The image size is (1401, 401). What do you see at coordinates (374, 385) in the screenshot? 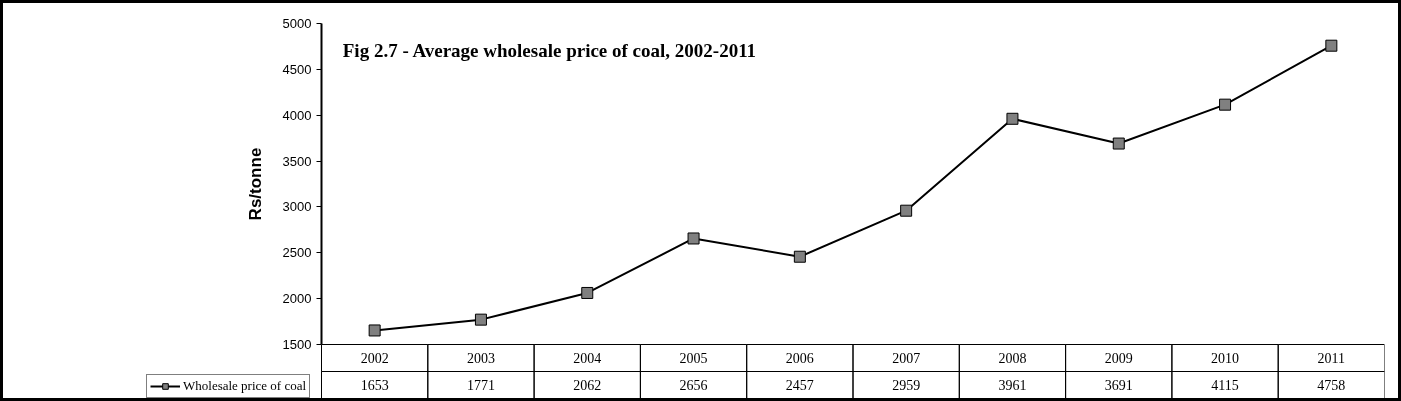
I see `data-label: 1653` at bounding box center [374, 385].